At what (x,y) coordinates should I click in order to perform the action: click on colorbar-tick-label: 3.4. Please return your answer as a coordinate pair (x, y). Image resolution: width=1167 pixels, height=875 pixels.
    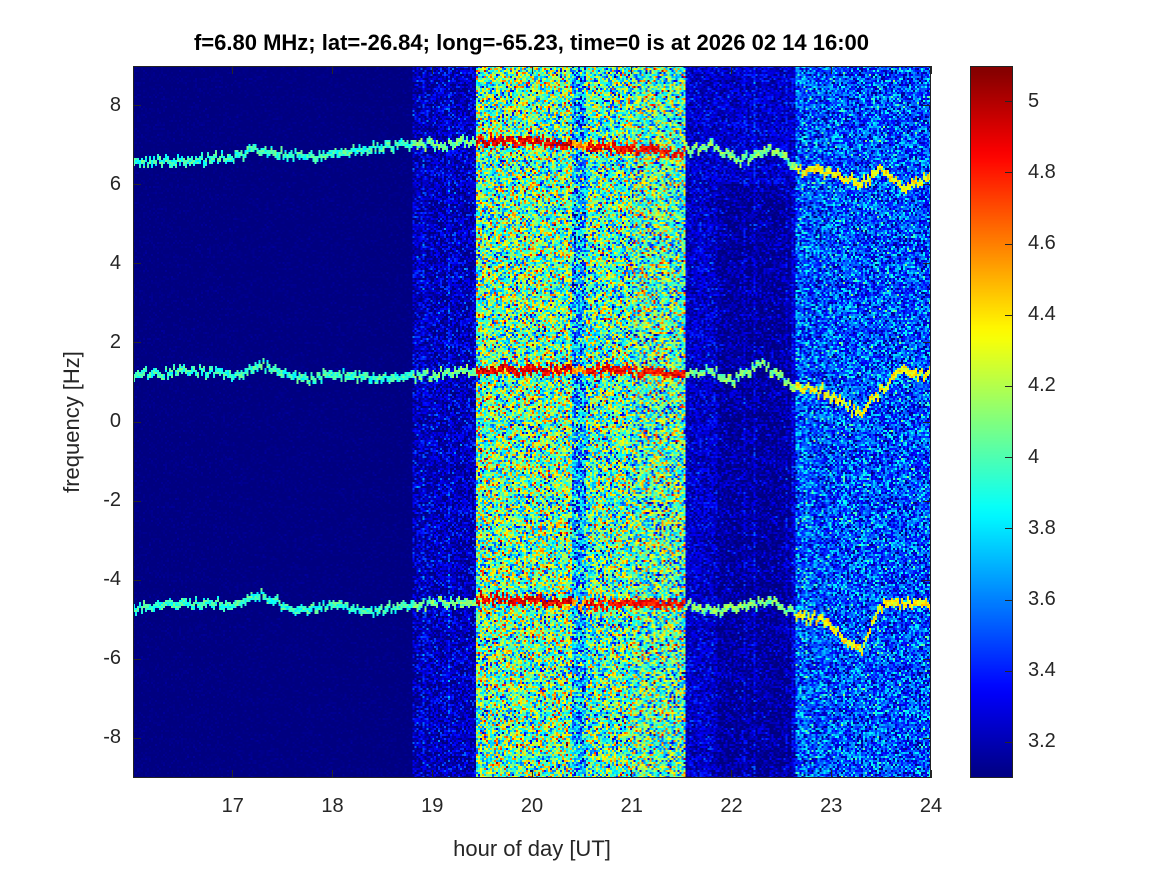
    Looking at the image, I should click on (1042, 670).